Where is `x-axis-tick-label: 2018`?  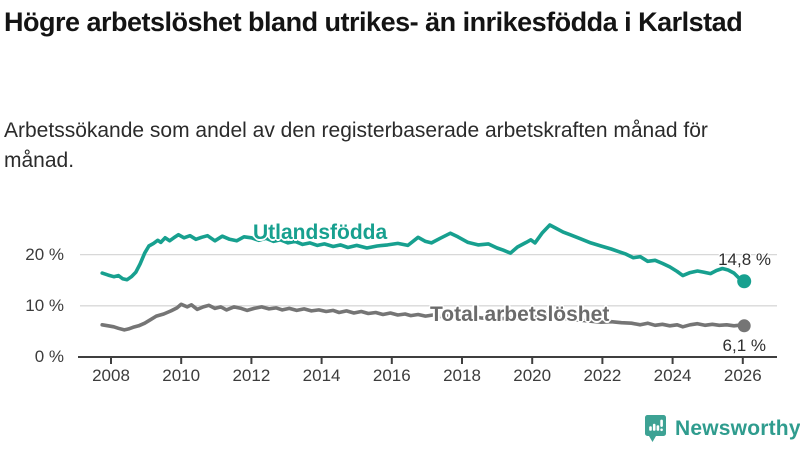 x-axis-tick-label: 2018 is located at coordinates (462, 375).